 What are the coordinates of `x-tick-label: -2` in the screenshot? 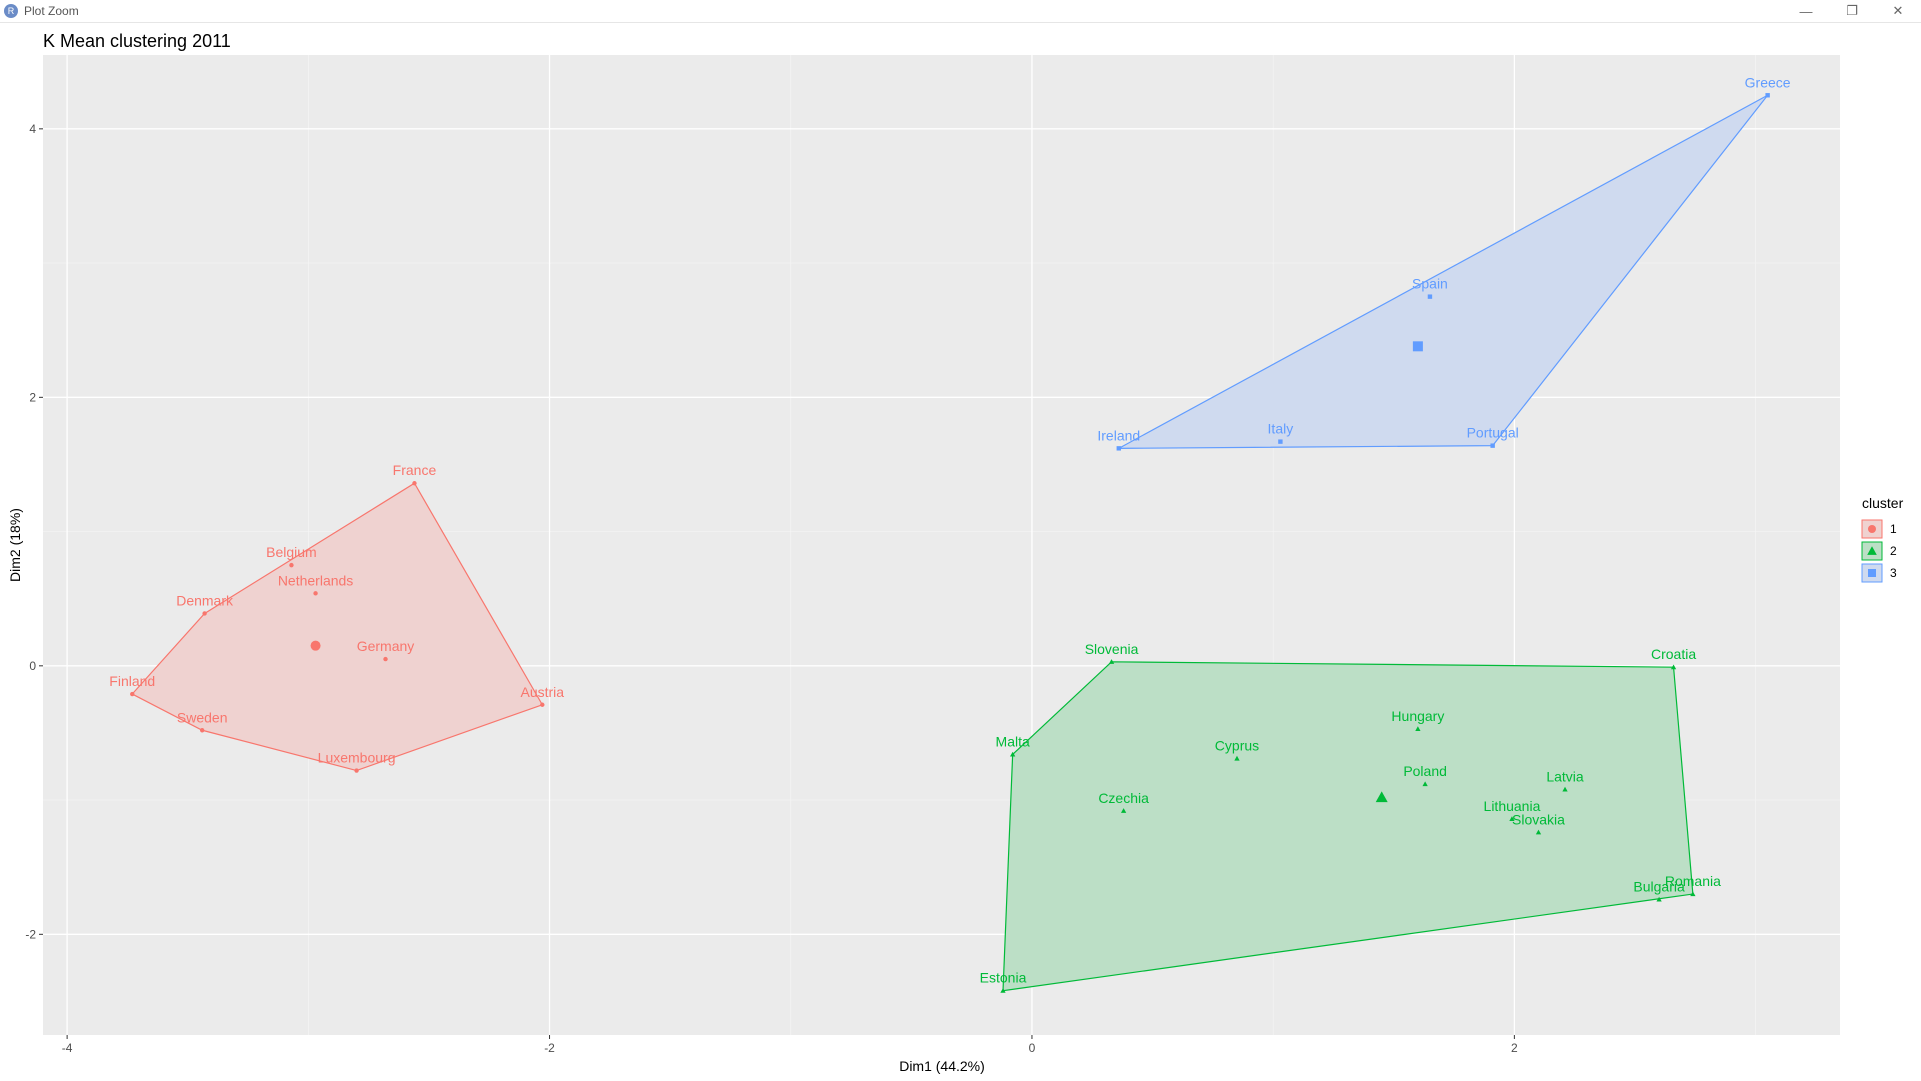 It's located at (549, 1048).